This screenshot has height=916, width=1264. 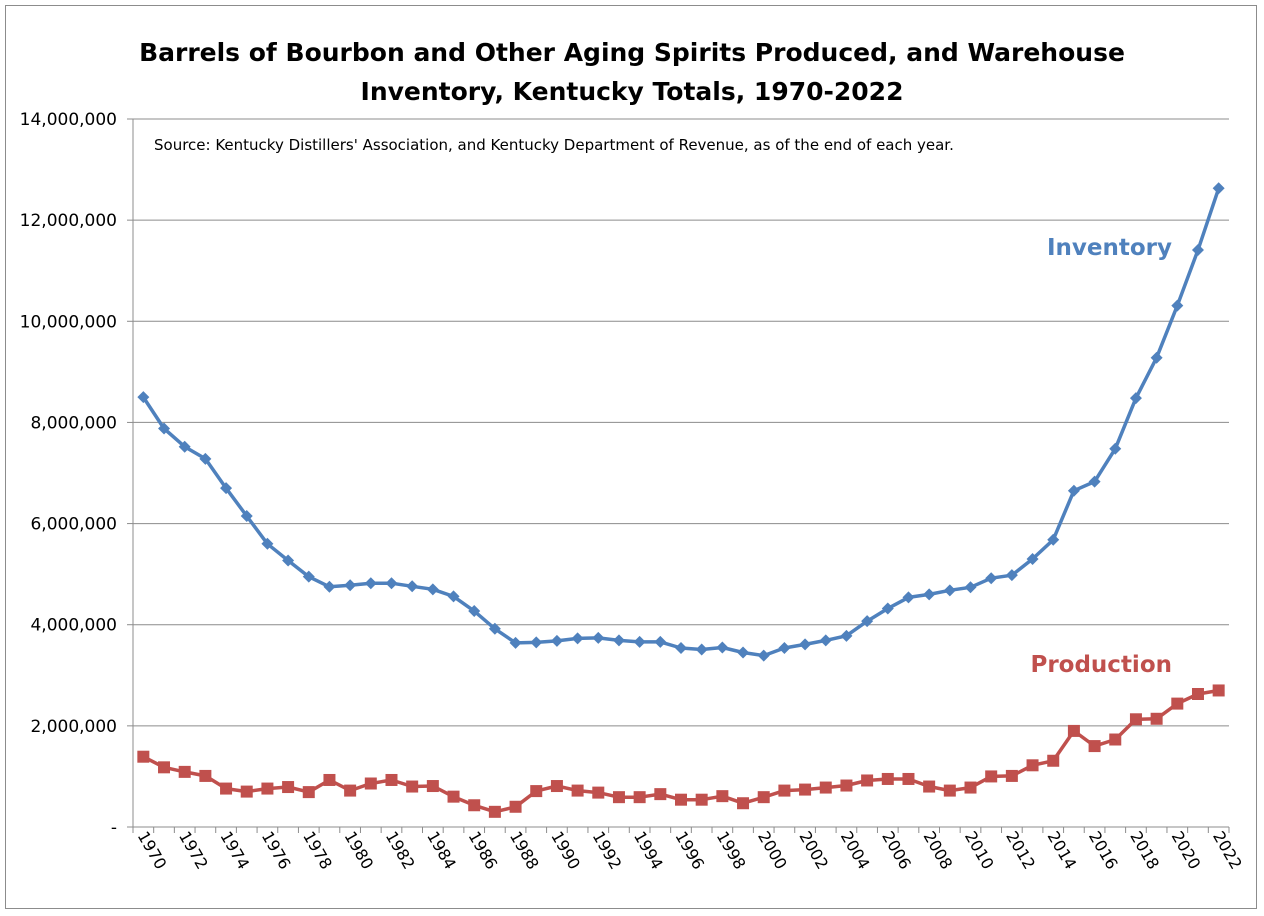 I want to click on x-tick-label: 2008, so click(x=938, y=850).